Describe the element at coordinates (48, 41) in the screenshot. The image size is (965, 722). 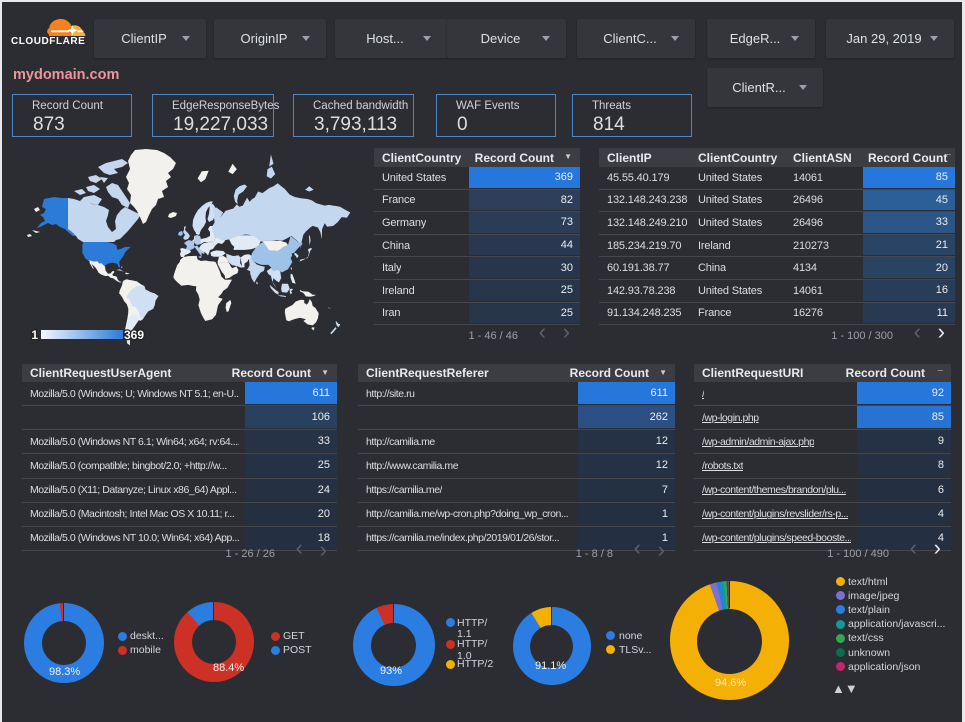
I see `svg-text: CLOUDFLARE` at that location.